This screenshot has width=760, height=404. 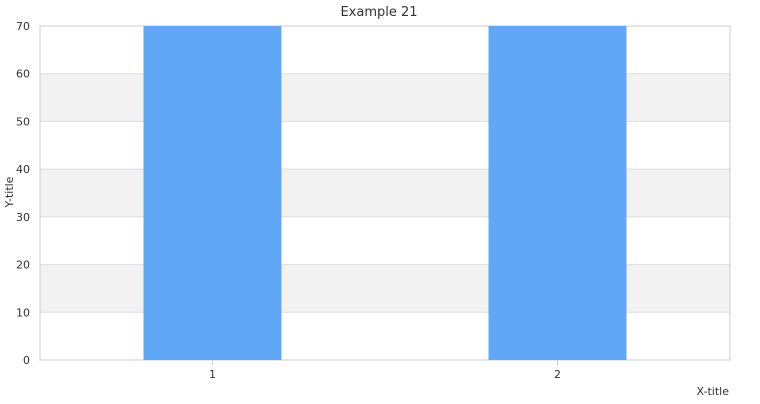 I want to click on y-tick-label: 50, so click(x=23, y=121).